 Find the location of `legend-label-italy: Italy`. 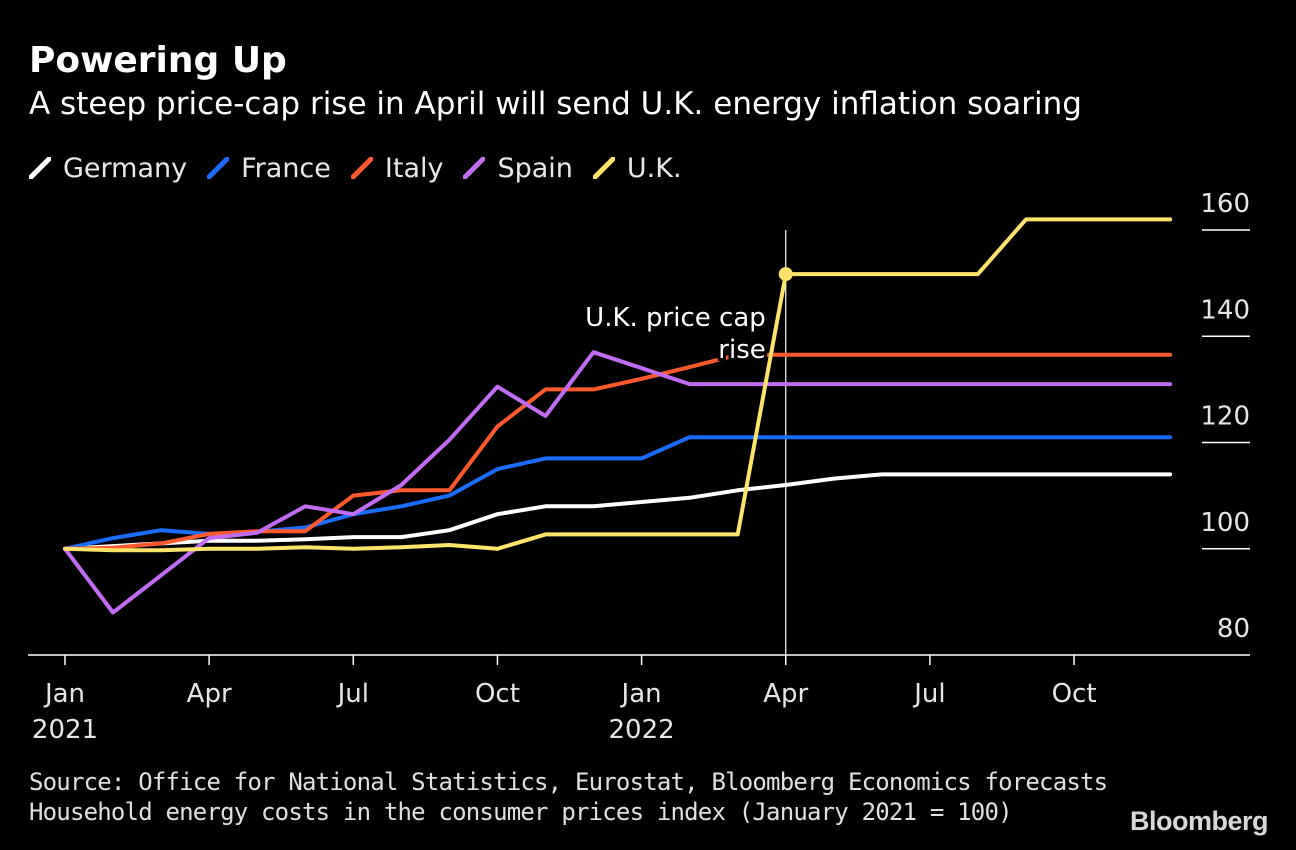

legend-label-italy: Italy is located at coordinates (414, 168).